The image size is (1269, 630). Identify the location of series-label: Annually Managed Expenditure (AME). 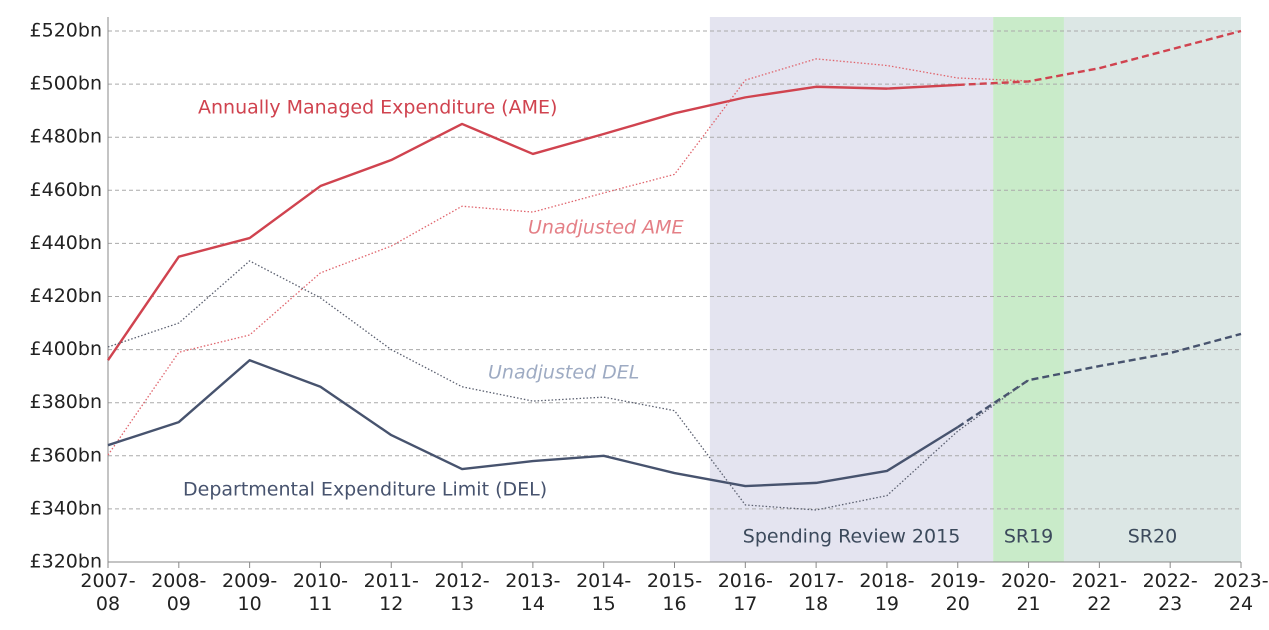
(377, 108).